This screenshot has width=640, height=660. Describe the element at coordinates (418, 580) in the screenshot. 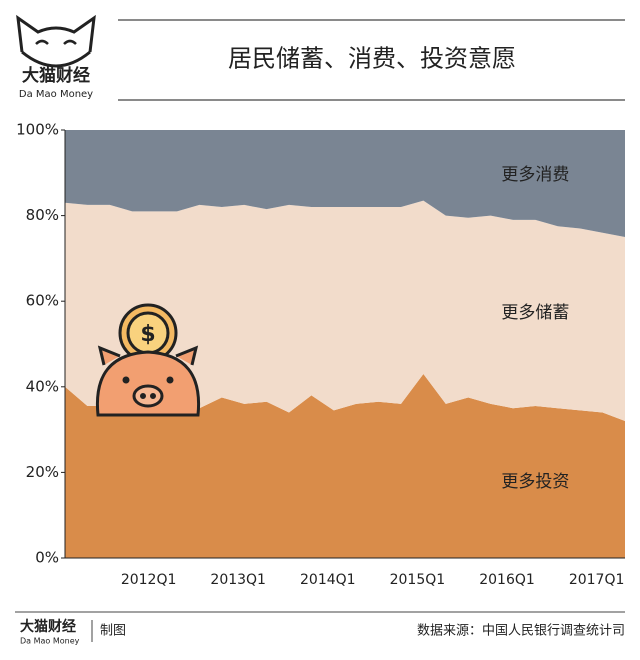

I see `x-tick-label: 2015Q1` at that location.